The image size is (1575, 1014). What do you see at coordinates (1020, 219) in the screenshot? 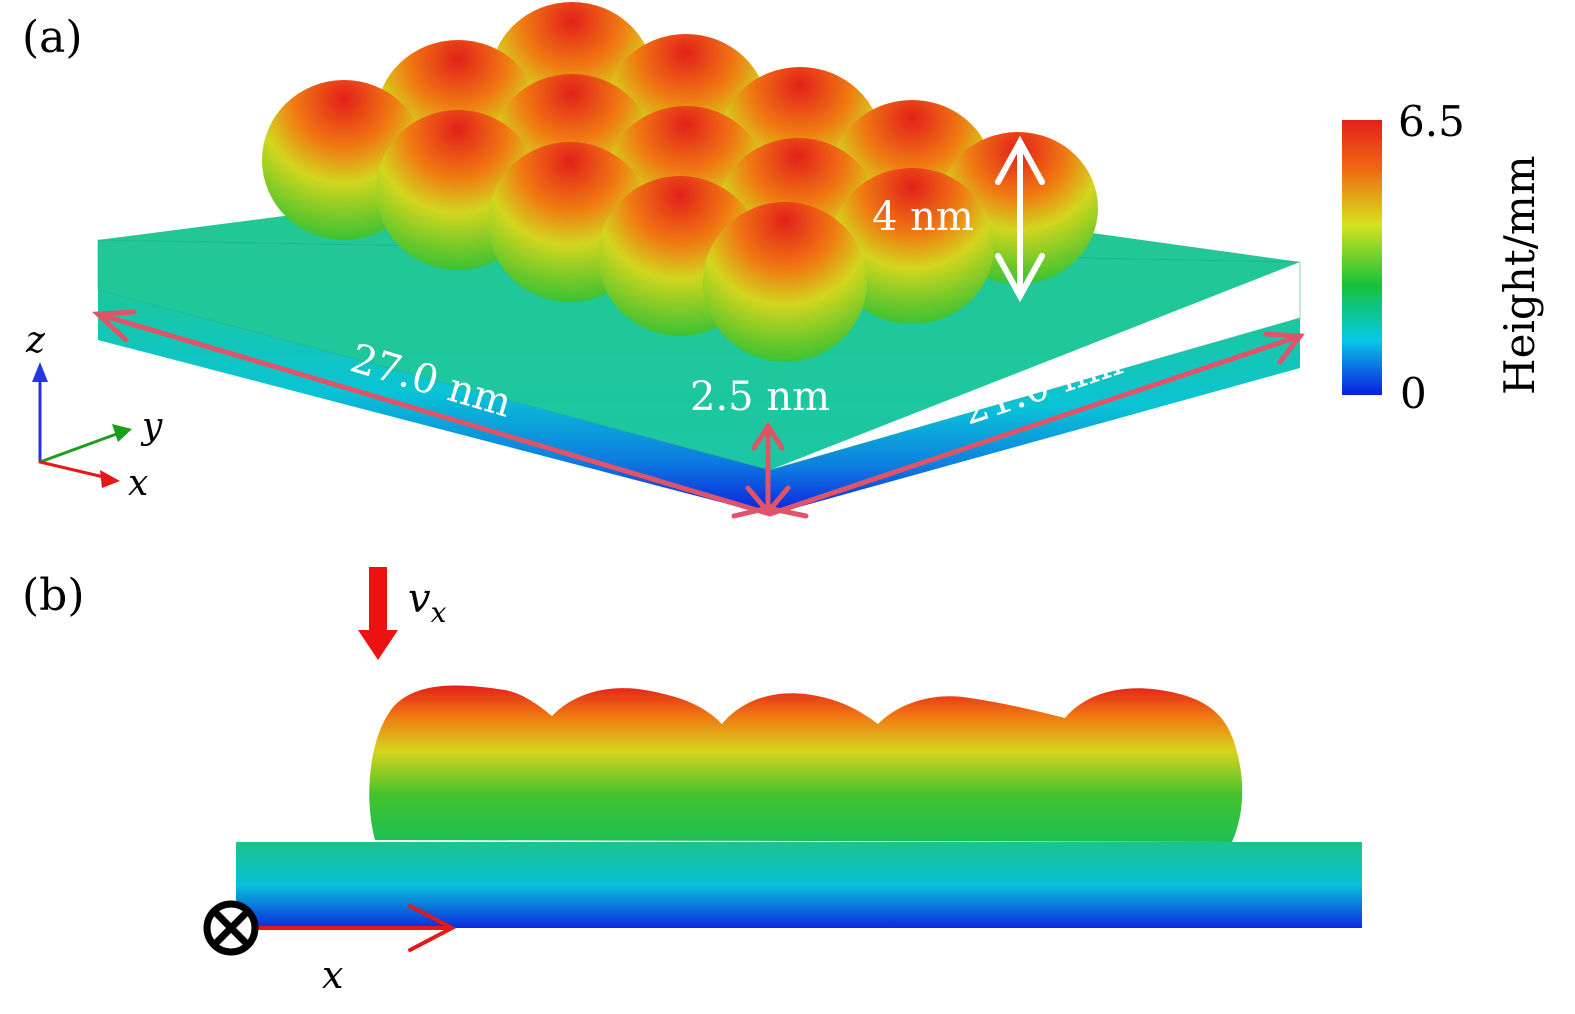
I see `dome-height-arrow` at bounding box center [1020, 219].